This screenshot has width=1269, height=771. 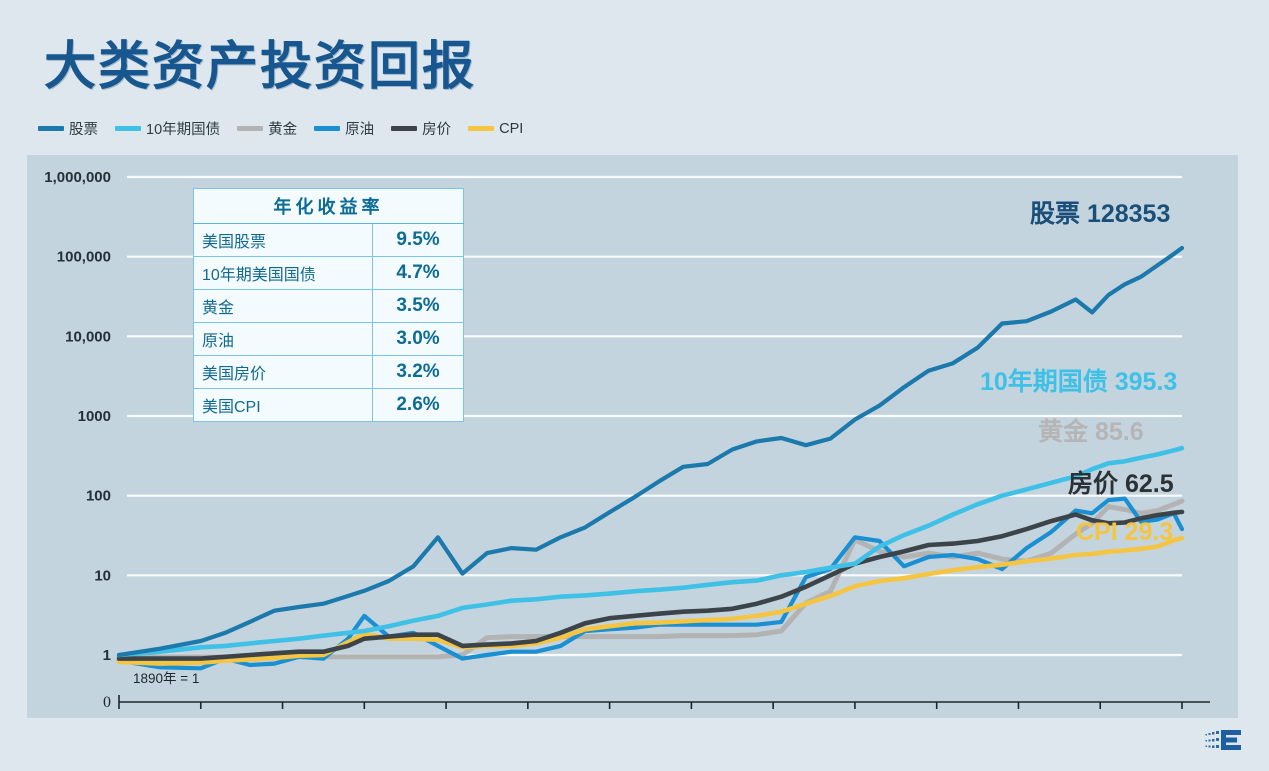 I want to click on asset-return-cell: 9.5%, so click(x=418, y=240).